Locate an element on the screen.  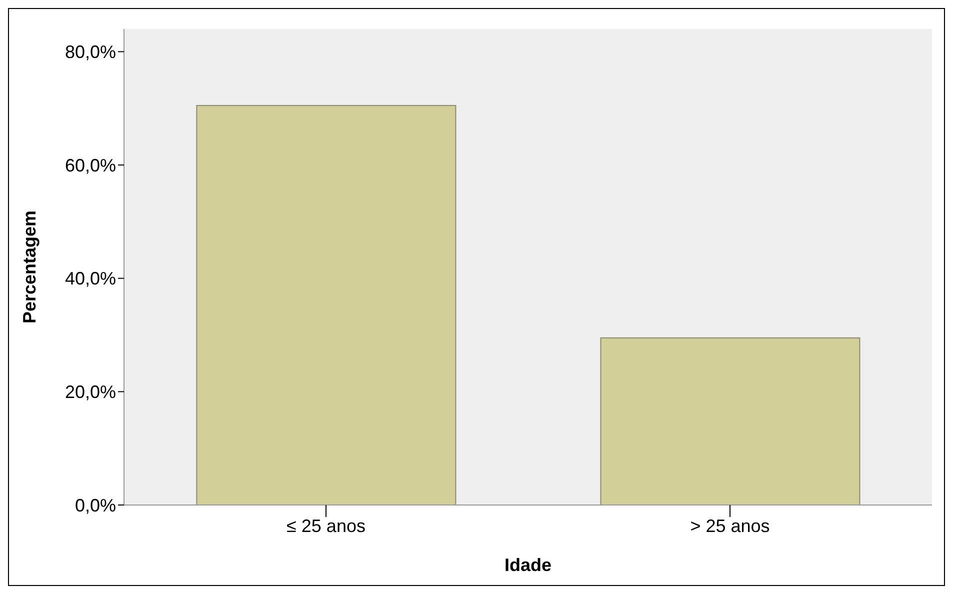
x-axis-title: Idade is located at coordinates (528, 565).